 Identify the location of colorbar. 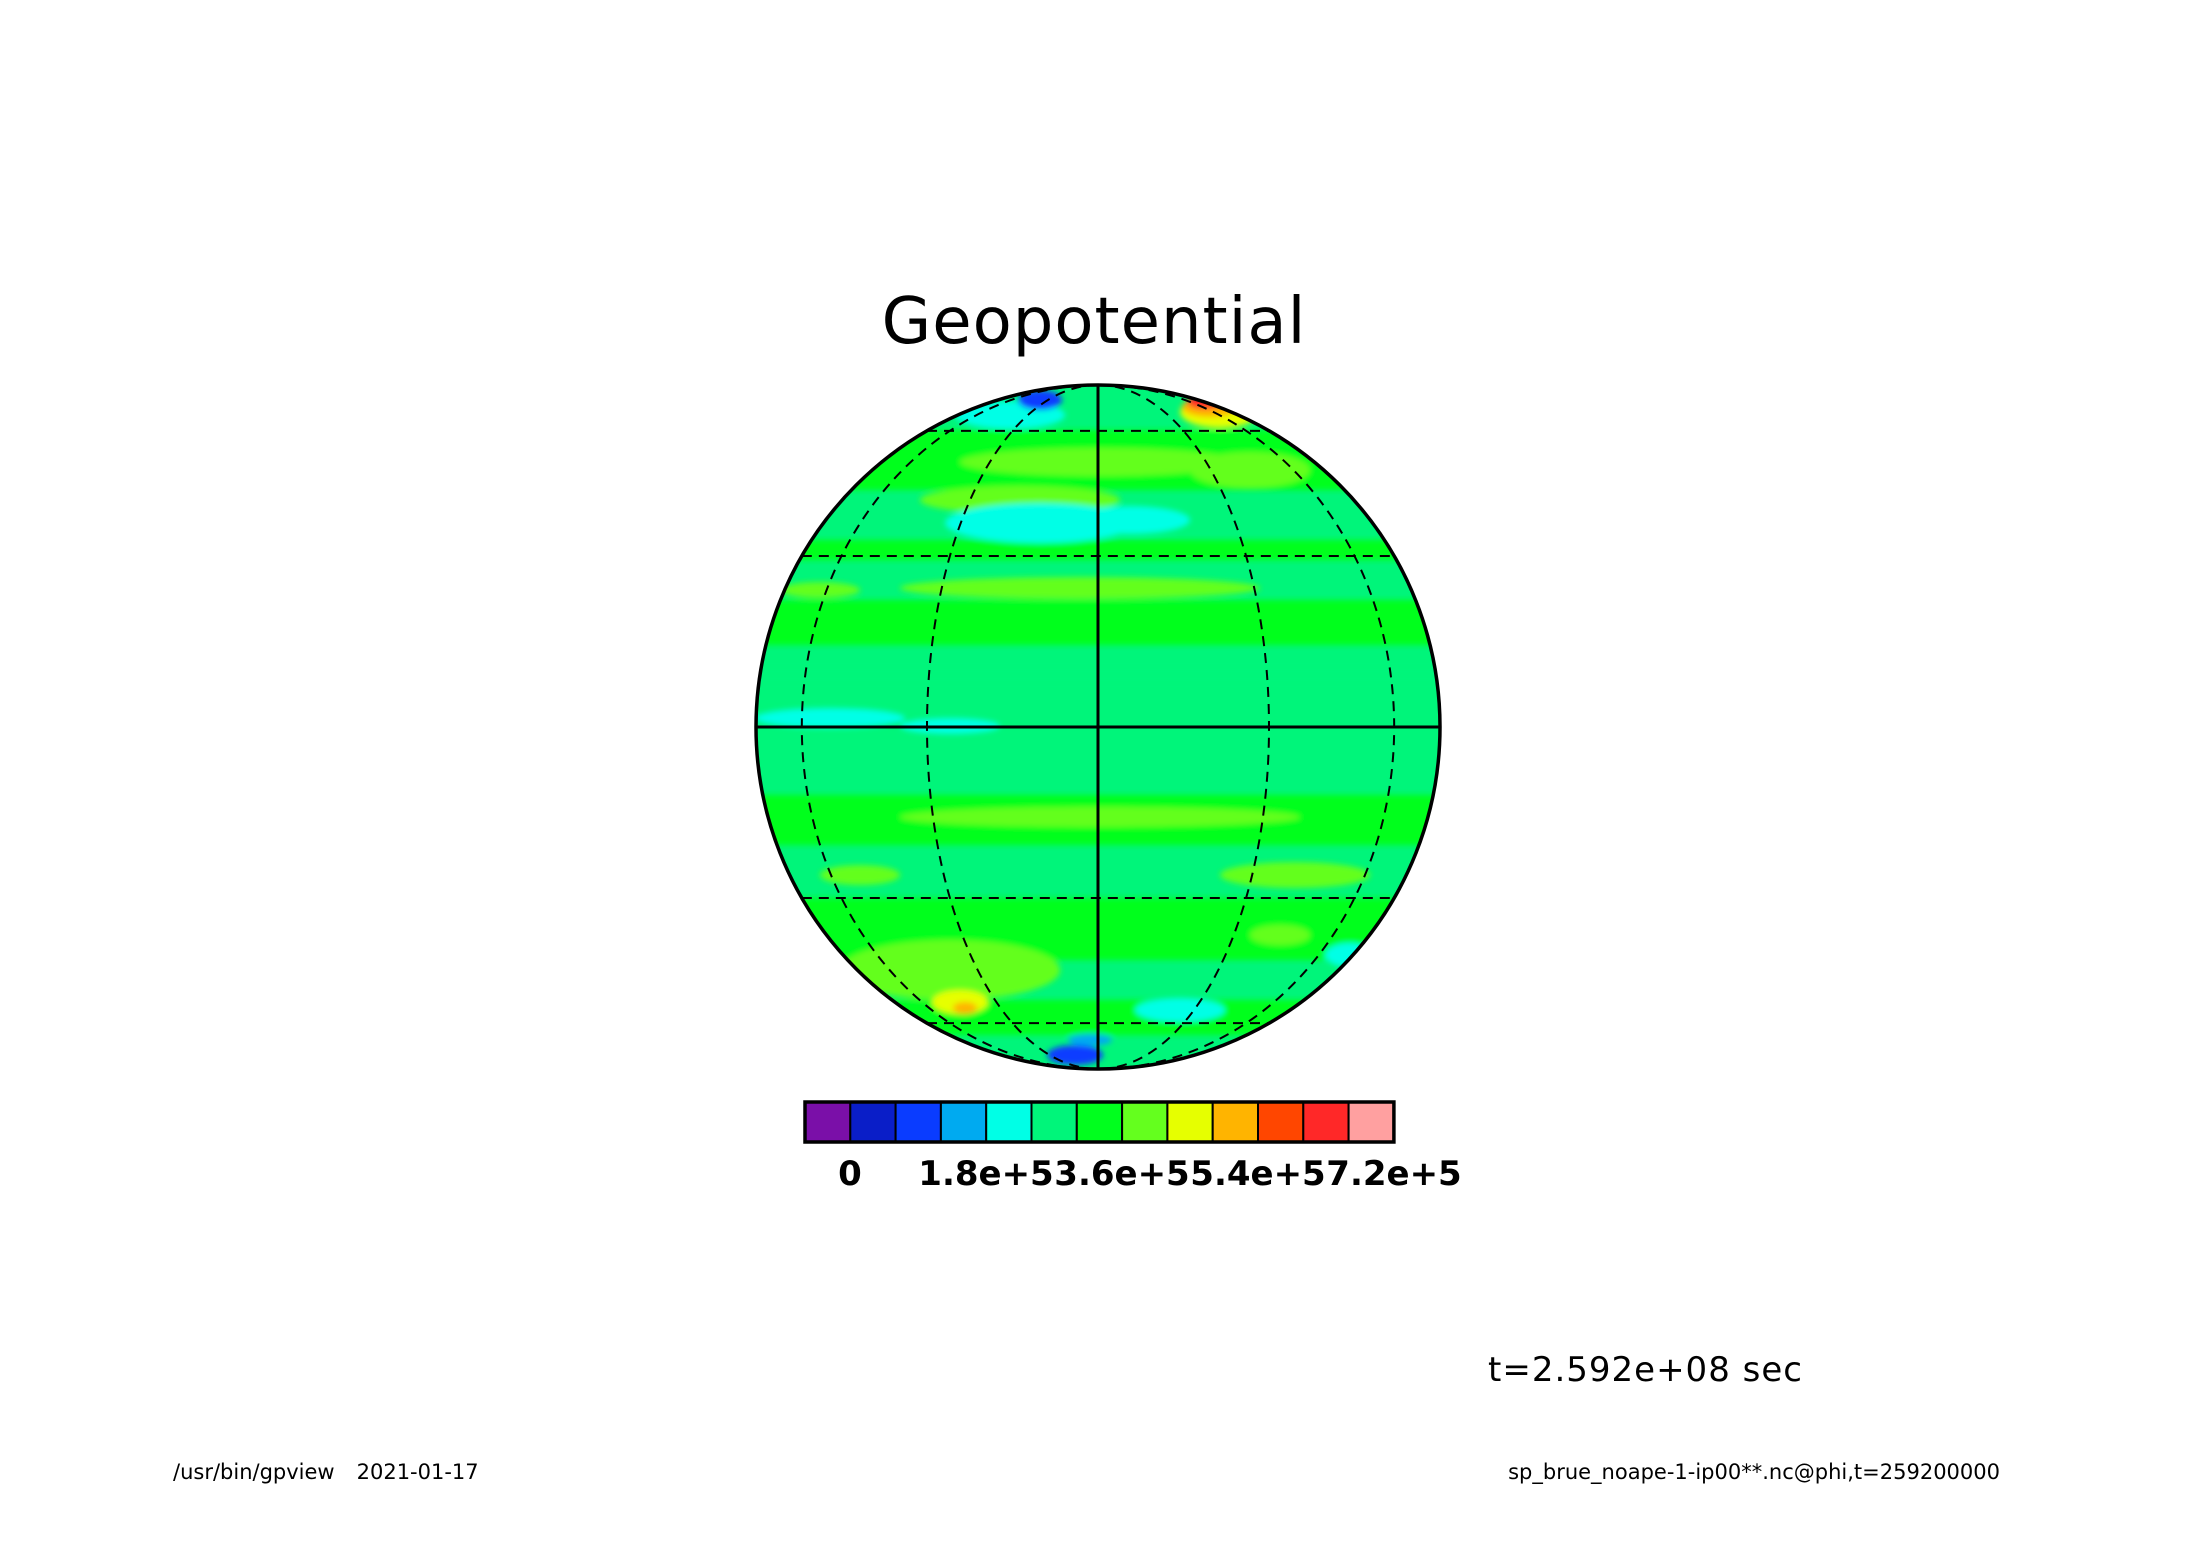
(1099, 1122).